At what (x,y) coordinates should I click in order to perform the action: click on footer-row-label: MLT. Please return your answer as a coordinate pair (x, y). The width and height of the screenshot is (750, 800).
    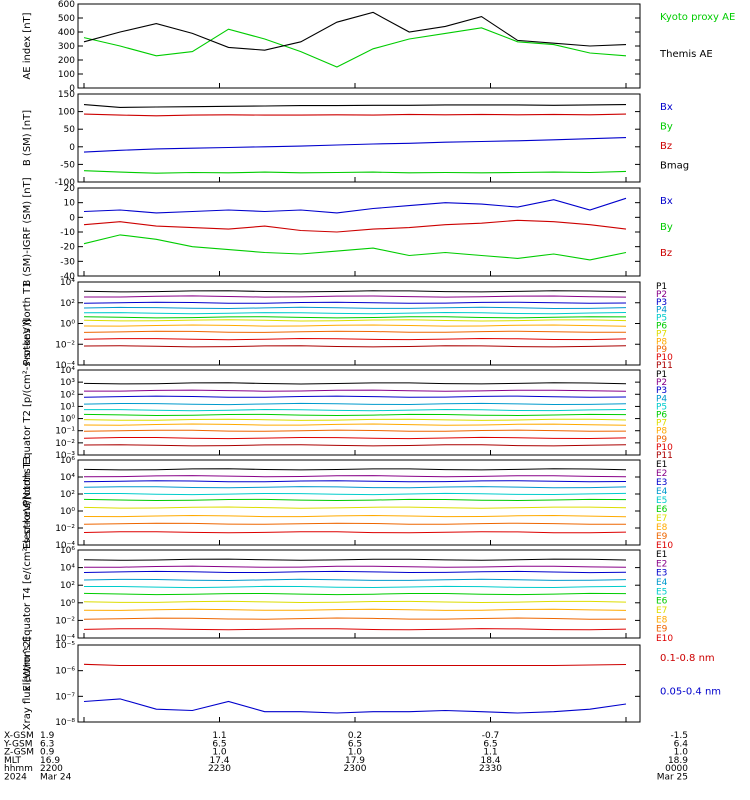
    Looking at the image, I should click on (13, 761).